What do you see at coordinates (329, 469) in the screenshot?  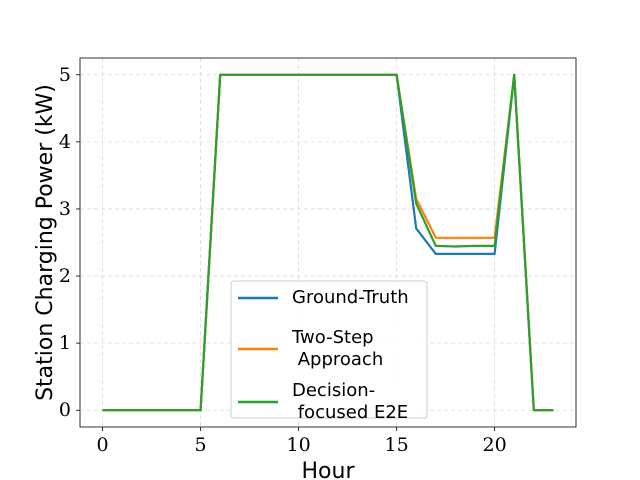 I see `x-axis-title: Hour` at bounding box center [329, 469].